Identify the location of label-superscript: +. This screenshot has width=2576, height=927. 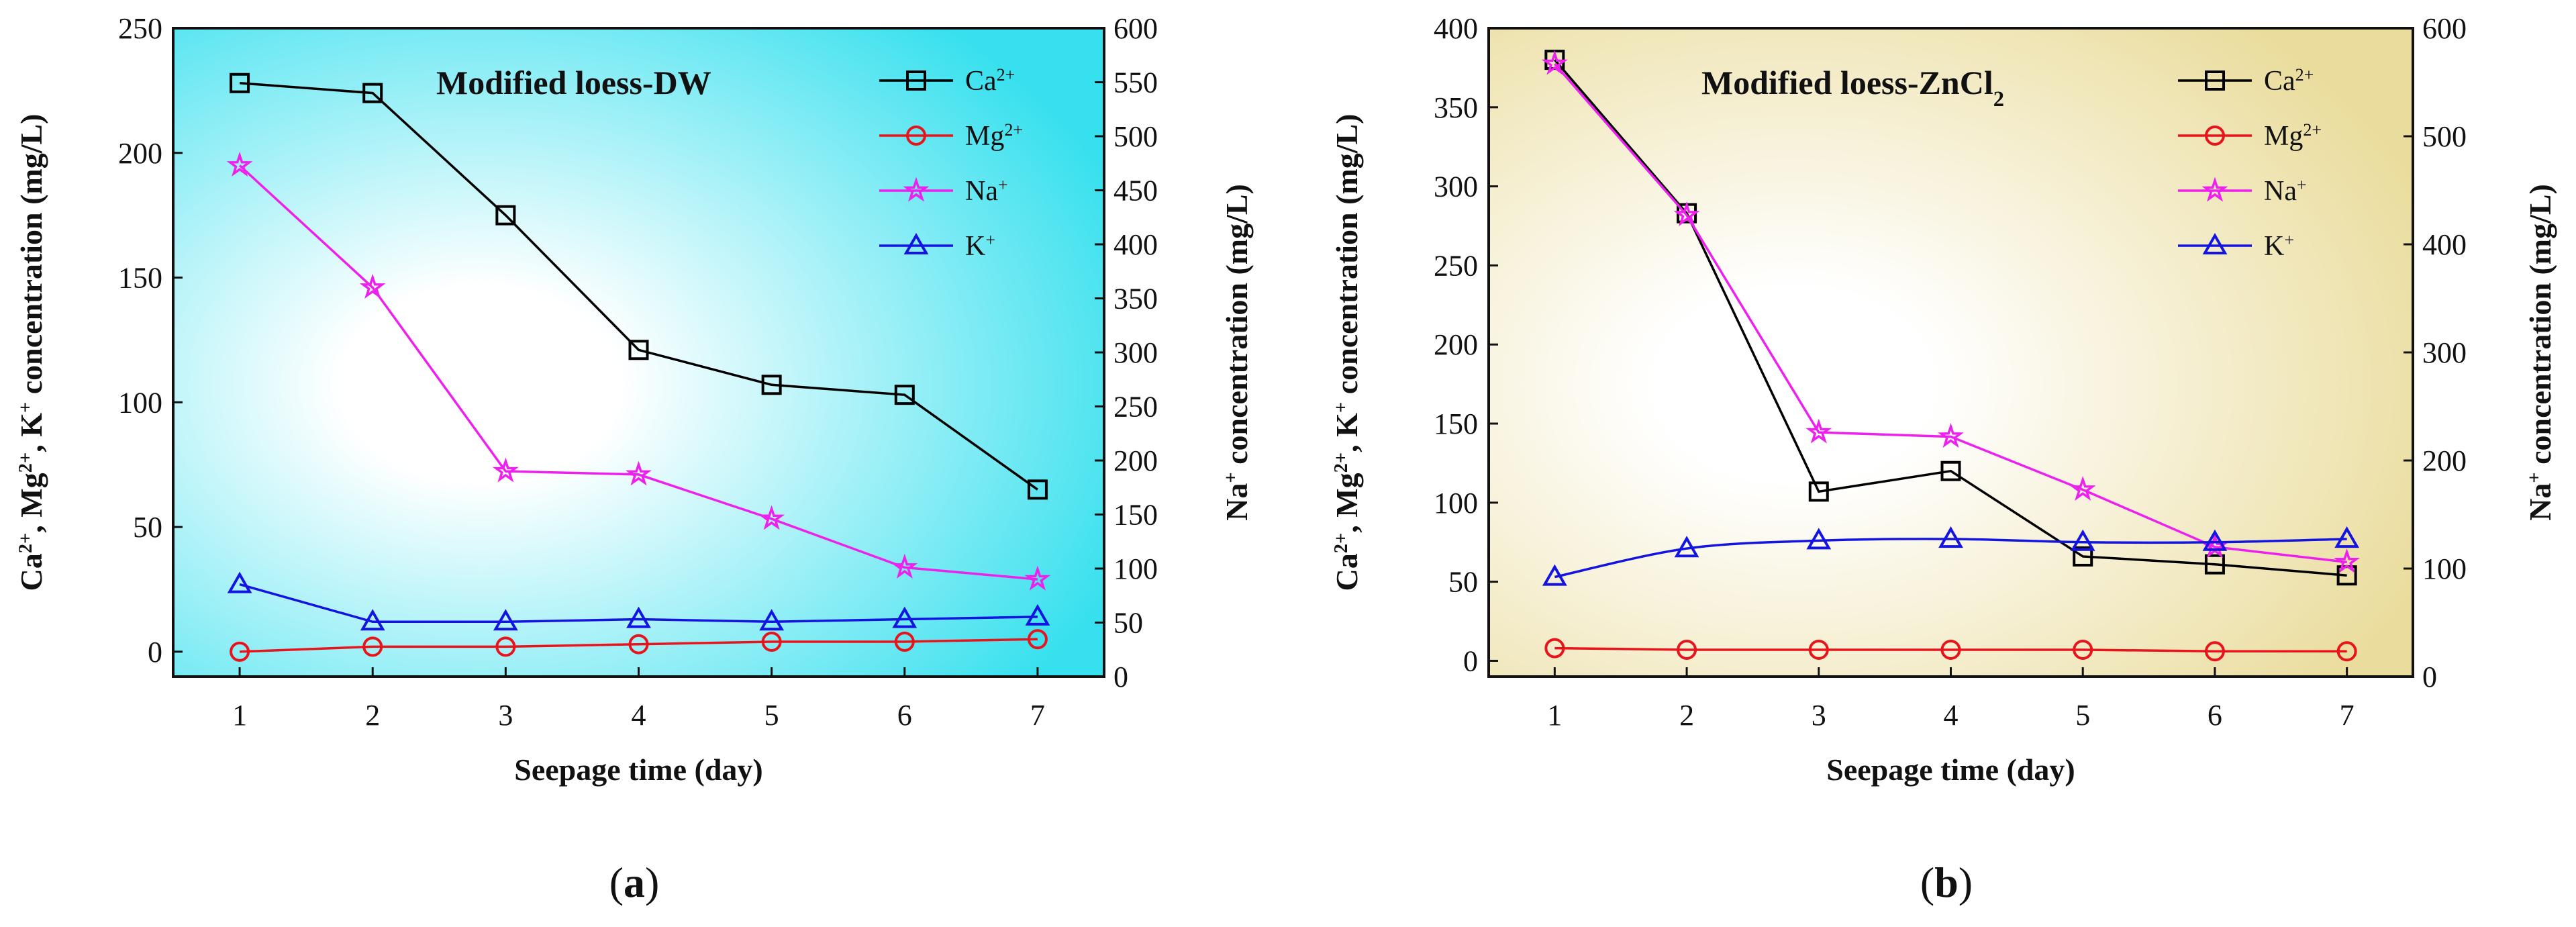
(1341, 408).